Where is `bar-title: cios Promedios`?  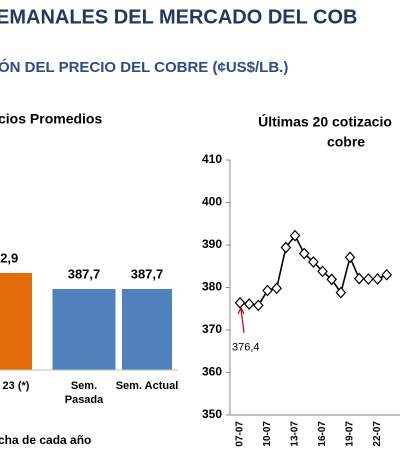
bar-title: cios Promedios is located at coordinates (51, 119).